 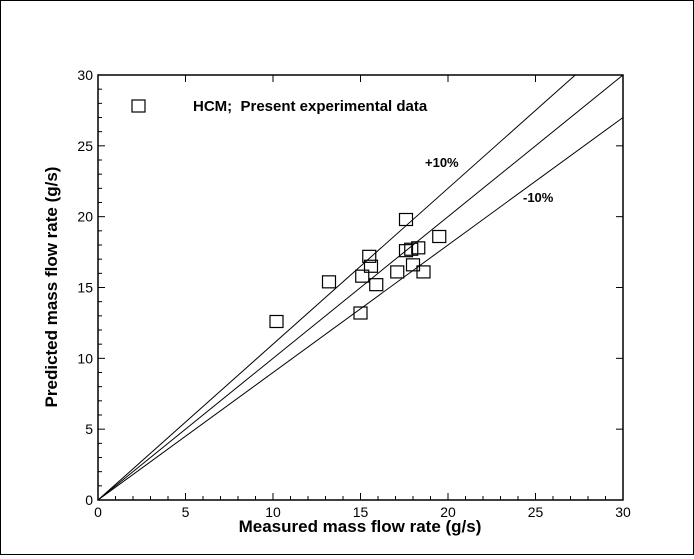 I want to click on x-axis-title: Measured mass flow rate (g/s), so click(x=360, y=526).